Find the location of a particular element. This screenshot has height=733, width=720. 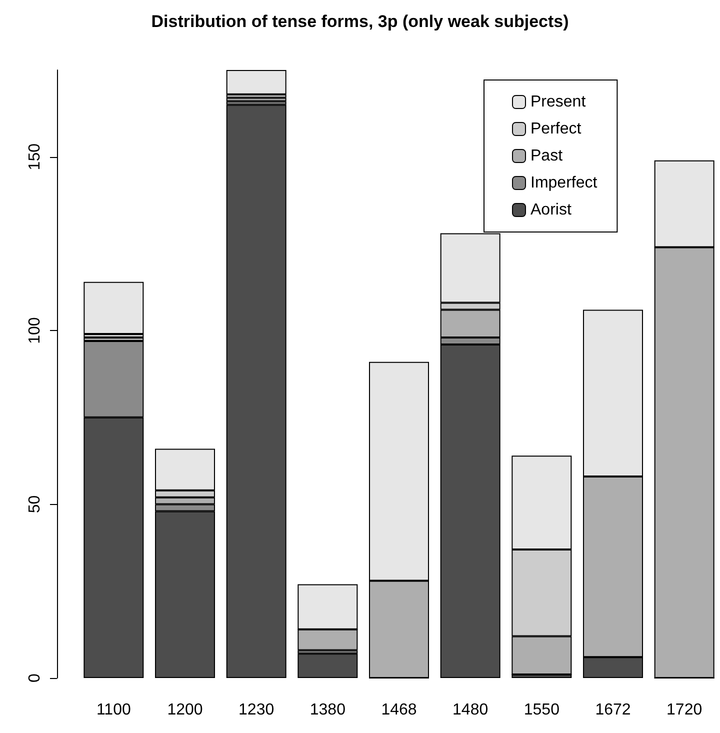

legend-label: Past is located at coordinates (547, 156).